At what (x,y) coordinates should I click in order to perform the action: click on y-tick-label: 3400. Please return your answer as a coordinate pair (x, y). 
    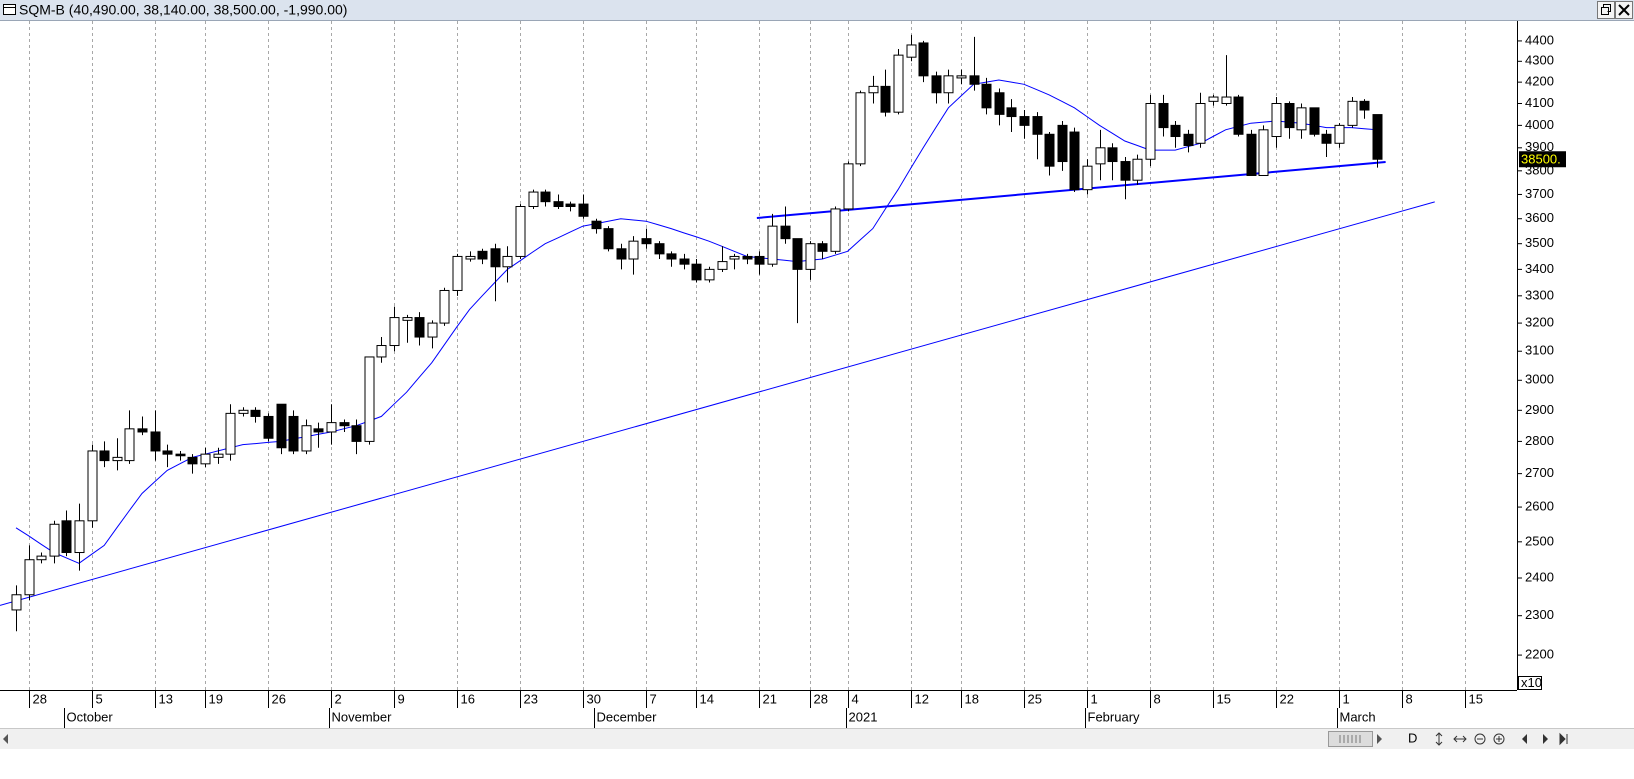
    Looking at the image, I should click on (1539, 268).